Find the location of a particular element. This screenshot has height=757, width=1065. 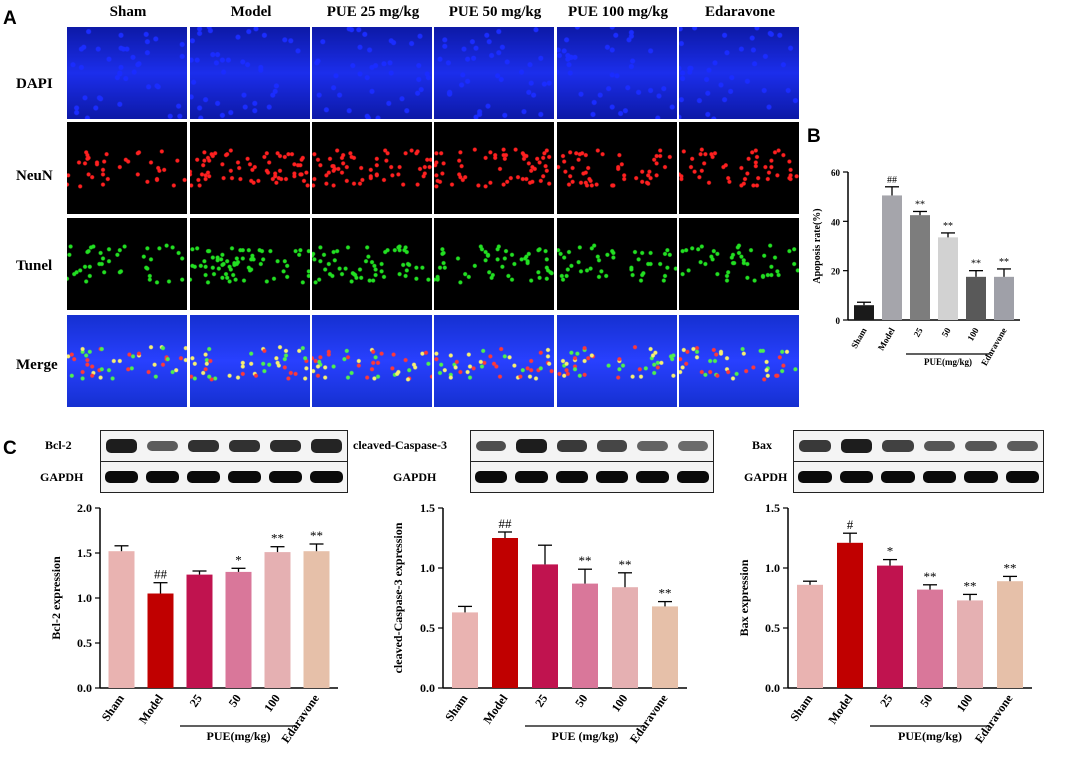

column-header-sham: Sham is located at coordinates (128, 12).